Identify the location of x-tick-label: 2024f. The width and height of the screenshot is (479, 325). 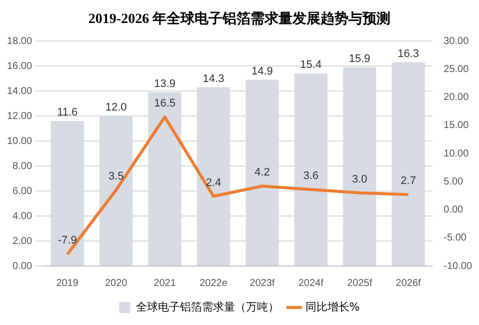
(311, 283).